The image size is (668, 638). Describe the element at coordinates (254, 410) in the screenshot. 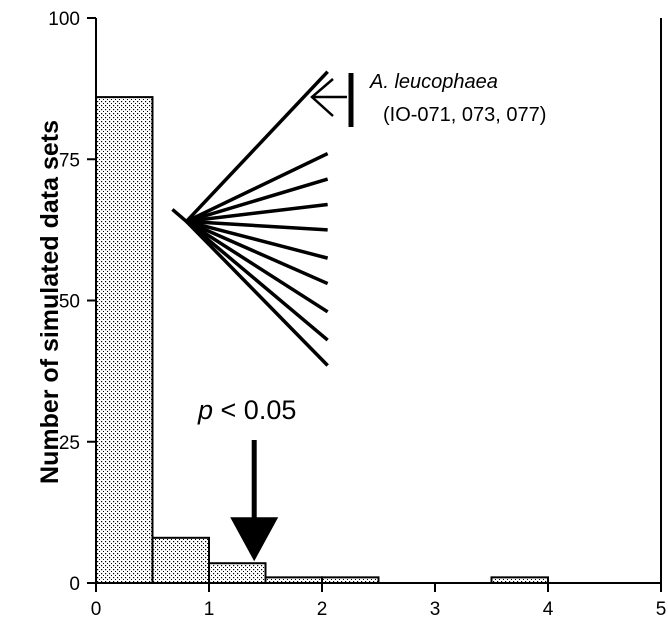

I see `p-threshold: < 0.05` at that location.